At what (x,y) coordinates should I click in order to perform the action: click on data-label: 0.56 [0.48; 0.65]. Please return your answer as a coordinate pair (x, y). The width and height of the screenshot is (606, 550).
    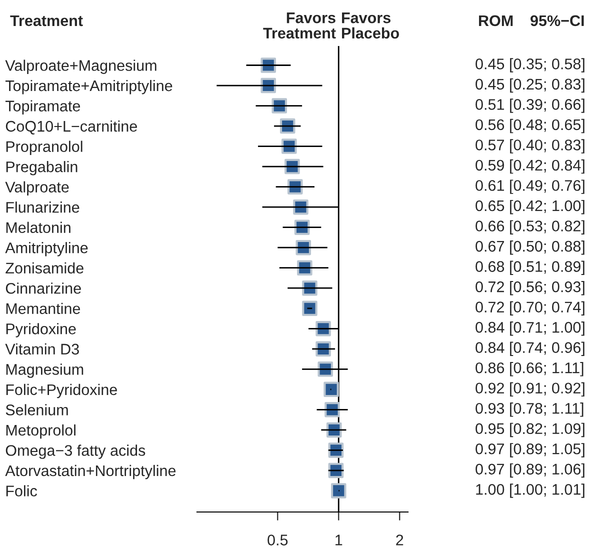
    Looking at the image, I should click on (530, 126).